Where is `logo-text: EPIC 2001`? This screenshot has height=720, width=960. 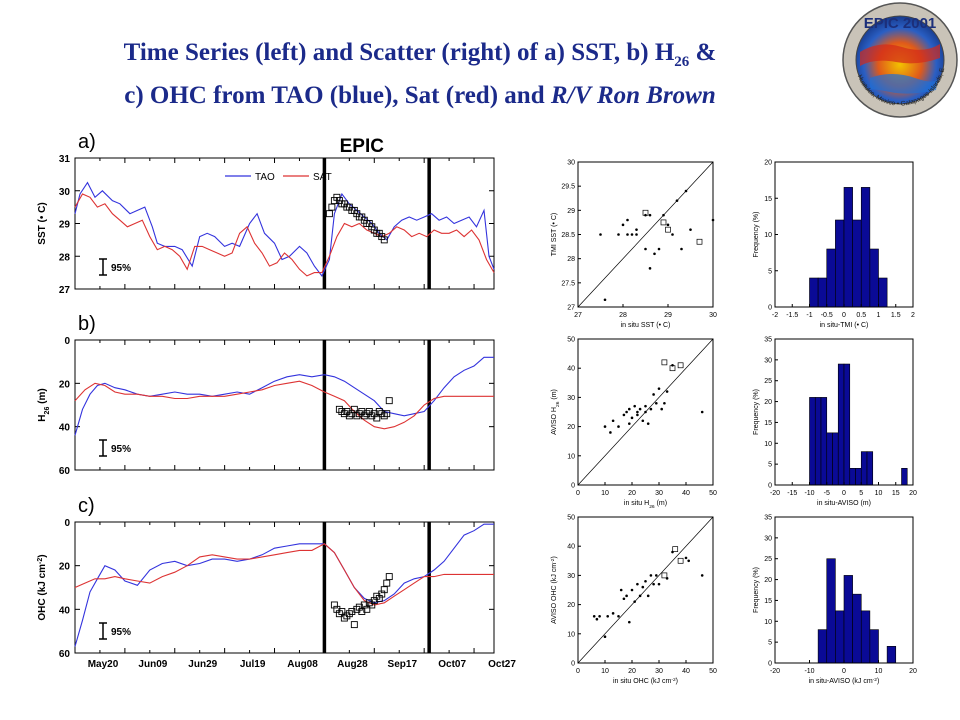
logo-text: EPIC 2001 is located at coordinates (900, 23).